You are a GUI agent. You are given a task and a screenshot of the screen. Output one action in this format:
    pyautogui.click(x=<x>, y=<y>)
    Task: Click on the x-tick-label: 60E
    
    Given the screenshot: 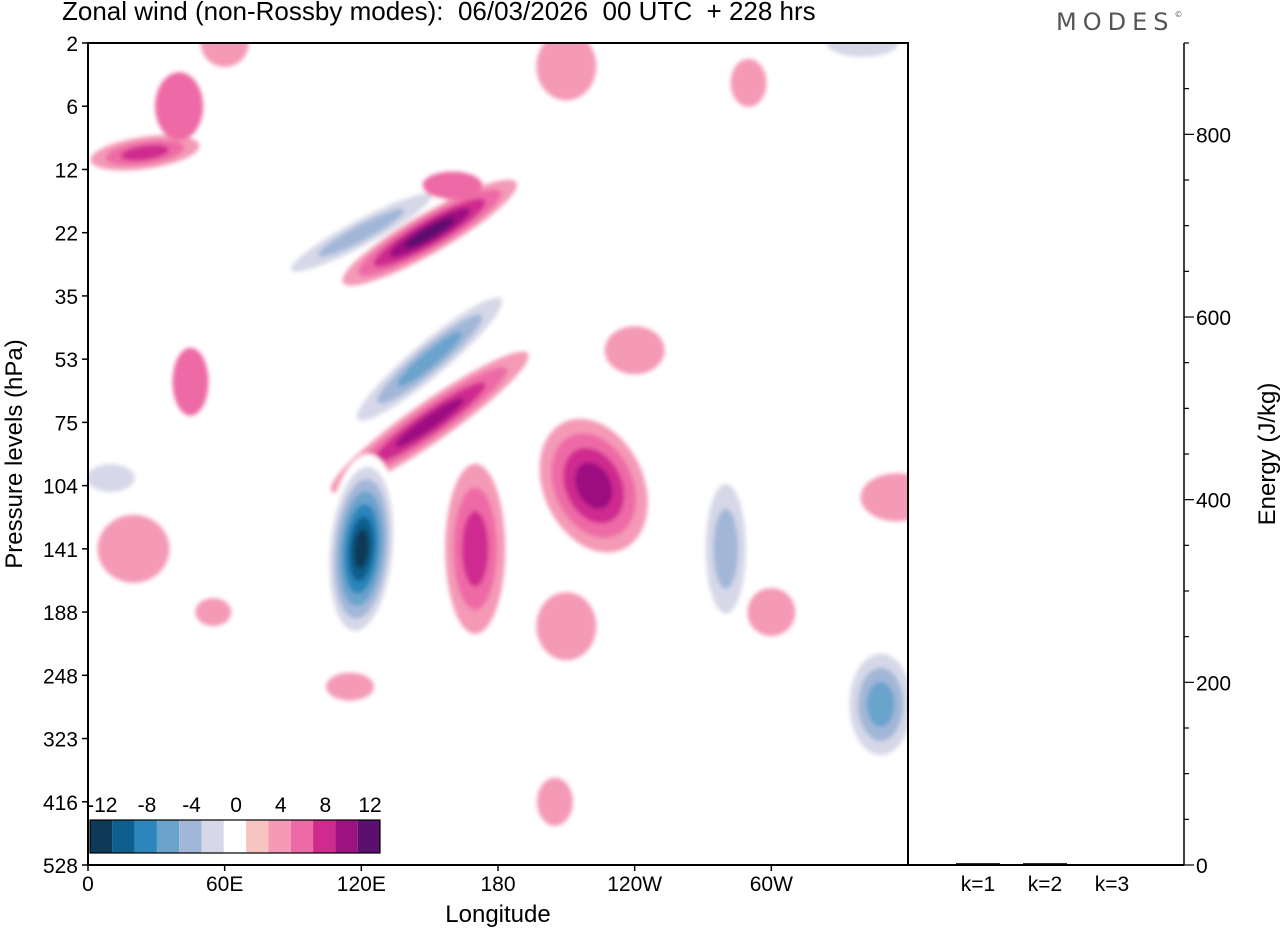 What is the action you would take?
    pyautogui.click(x=224, y=884)
    